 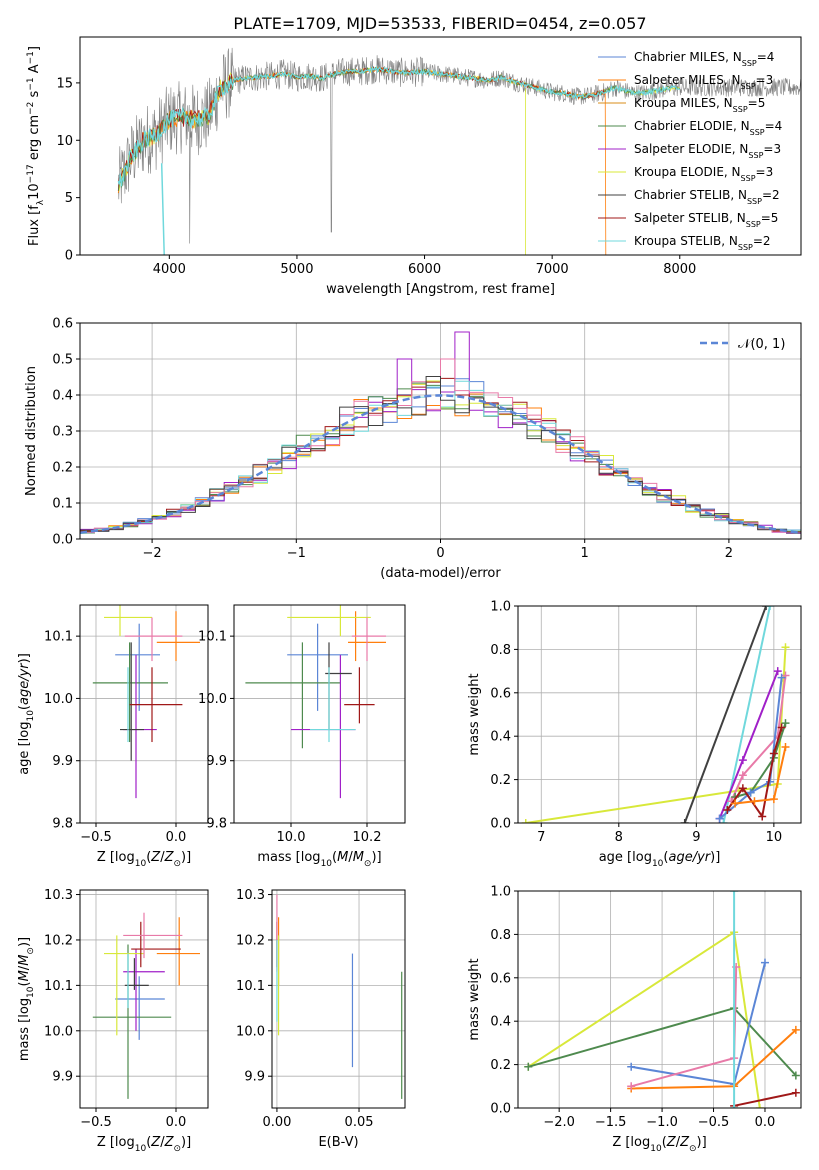 What do you see at coordinates (500, 978) in the screenshot?
I see `y-tick-label: 0.6` at bounding box center [500, 978].